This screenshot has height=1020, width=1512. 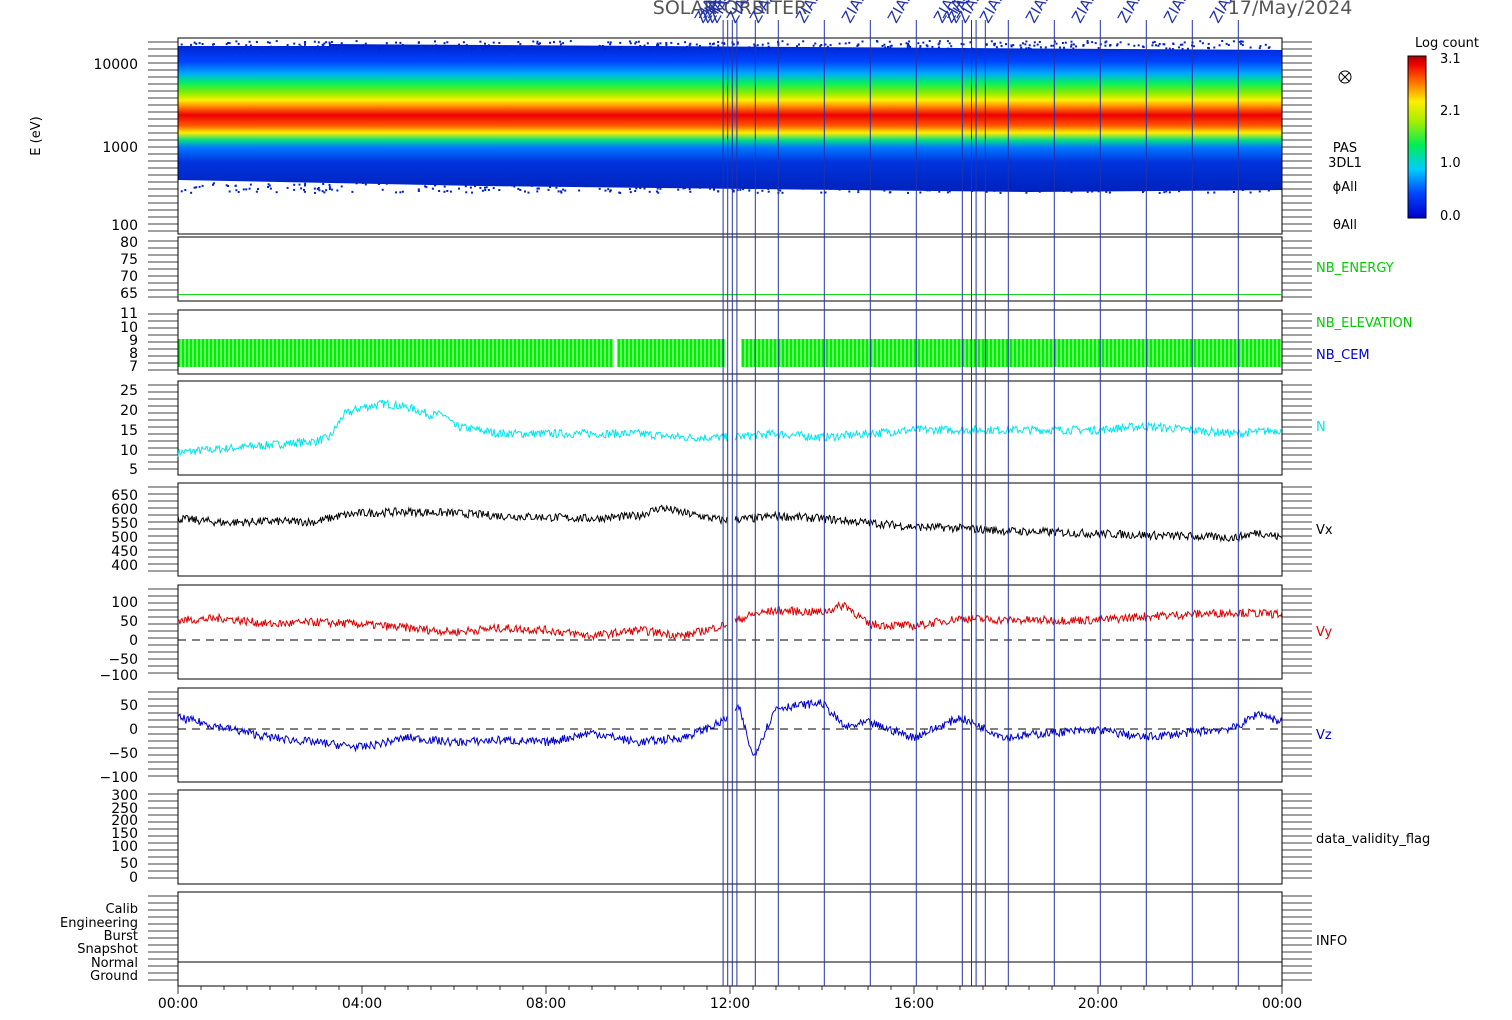 I want to click on series-line-vz, so click(x=730, y=727).